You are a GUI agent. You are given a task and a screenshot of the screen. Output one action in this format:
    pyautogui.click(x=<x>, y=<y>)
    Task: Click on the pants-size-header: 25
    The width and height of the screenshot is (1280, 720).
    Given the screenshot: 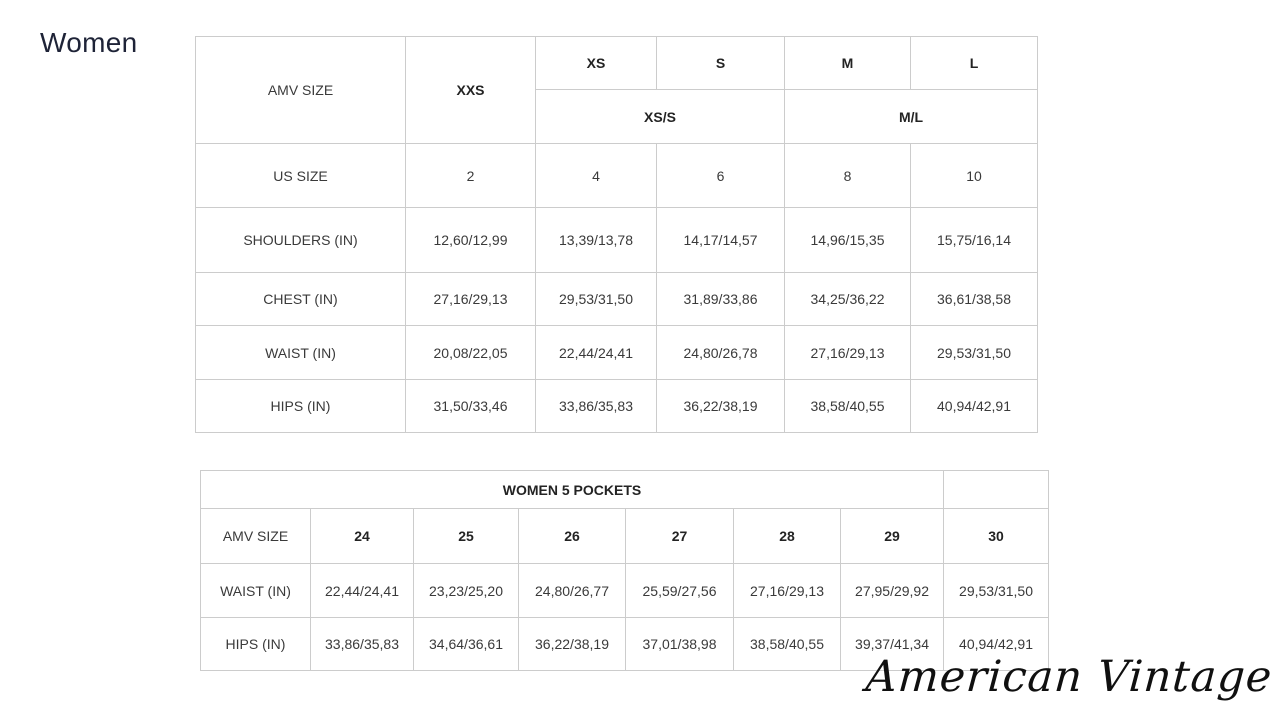 What is the action you would take?
    pyautogui.click(x=466, y=536)
    